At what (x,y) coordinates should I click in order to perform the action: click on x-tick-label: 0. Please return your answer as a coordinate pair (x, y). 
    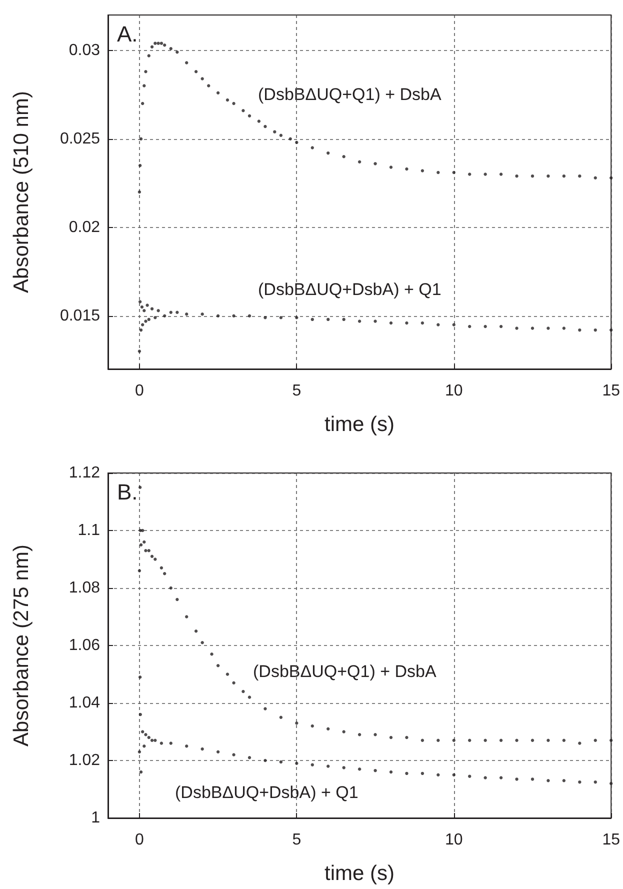
    Looking at the image, I should click on (139, 840).